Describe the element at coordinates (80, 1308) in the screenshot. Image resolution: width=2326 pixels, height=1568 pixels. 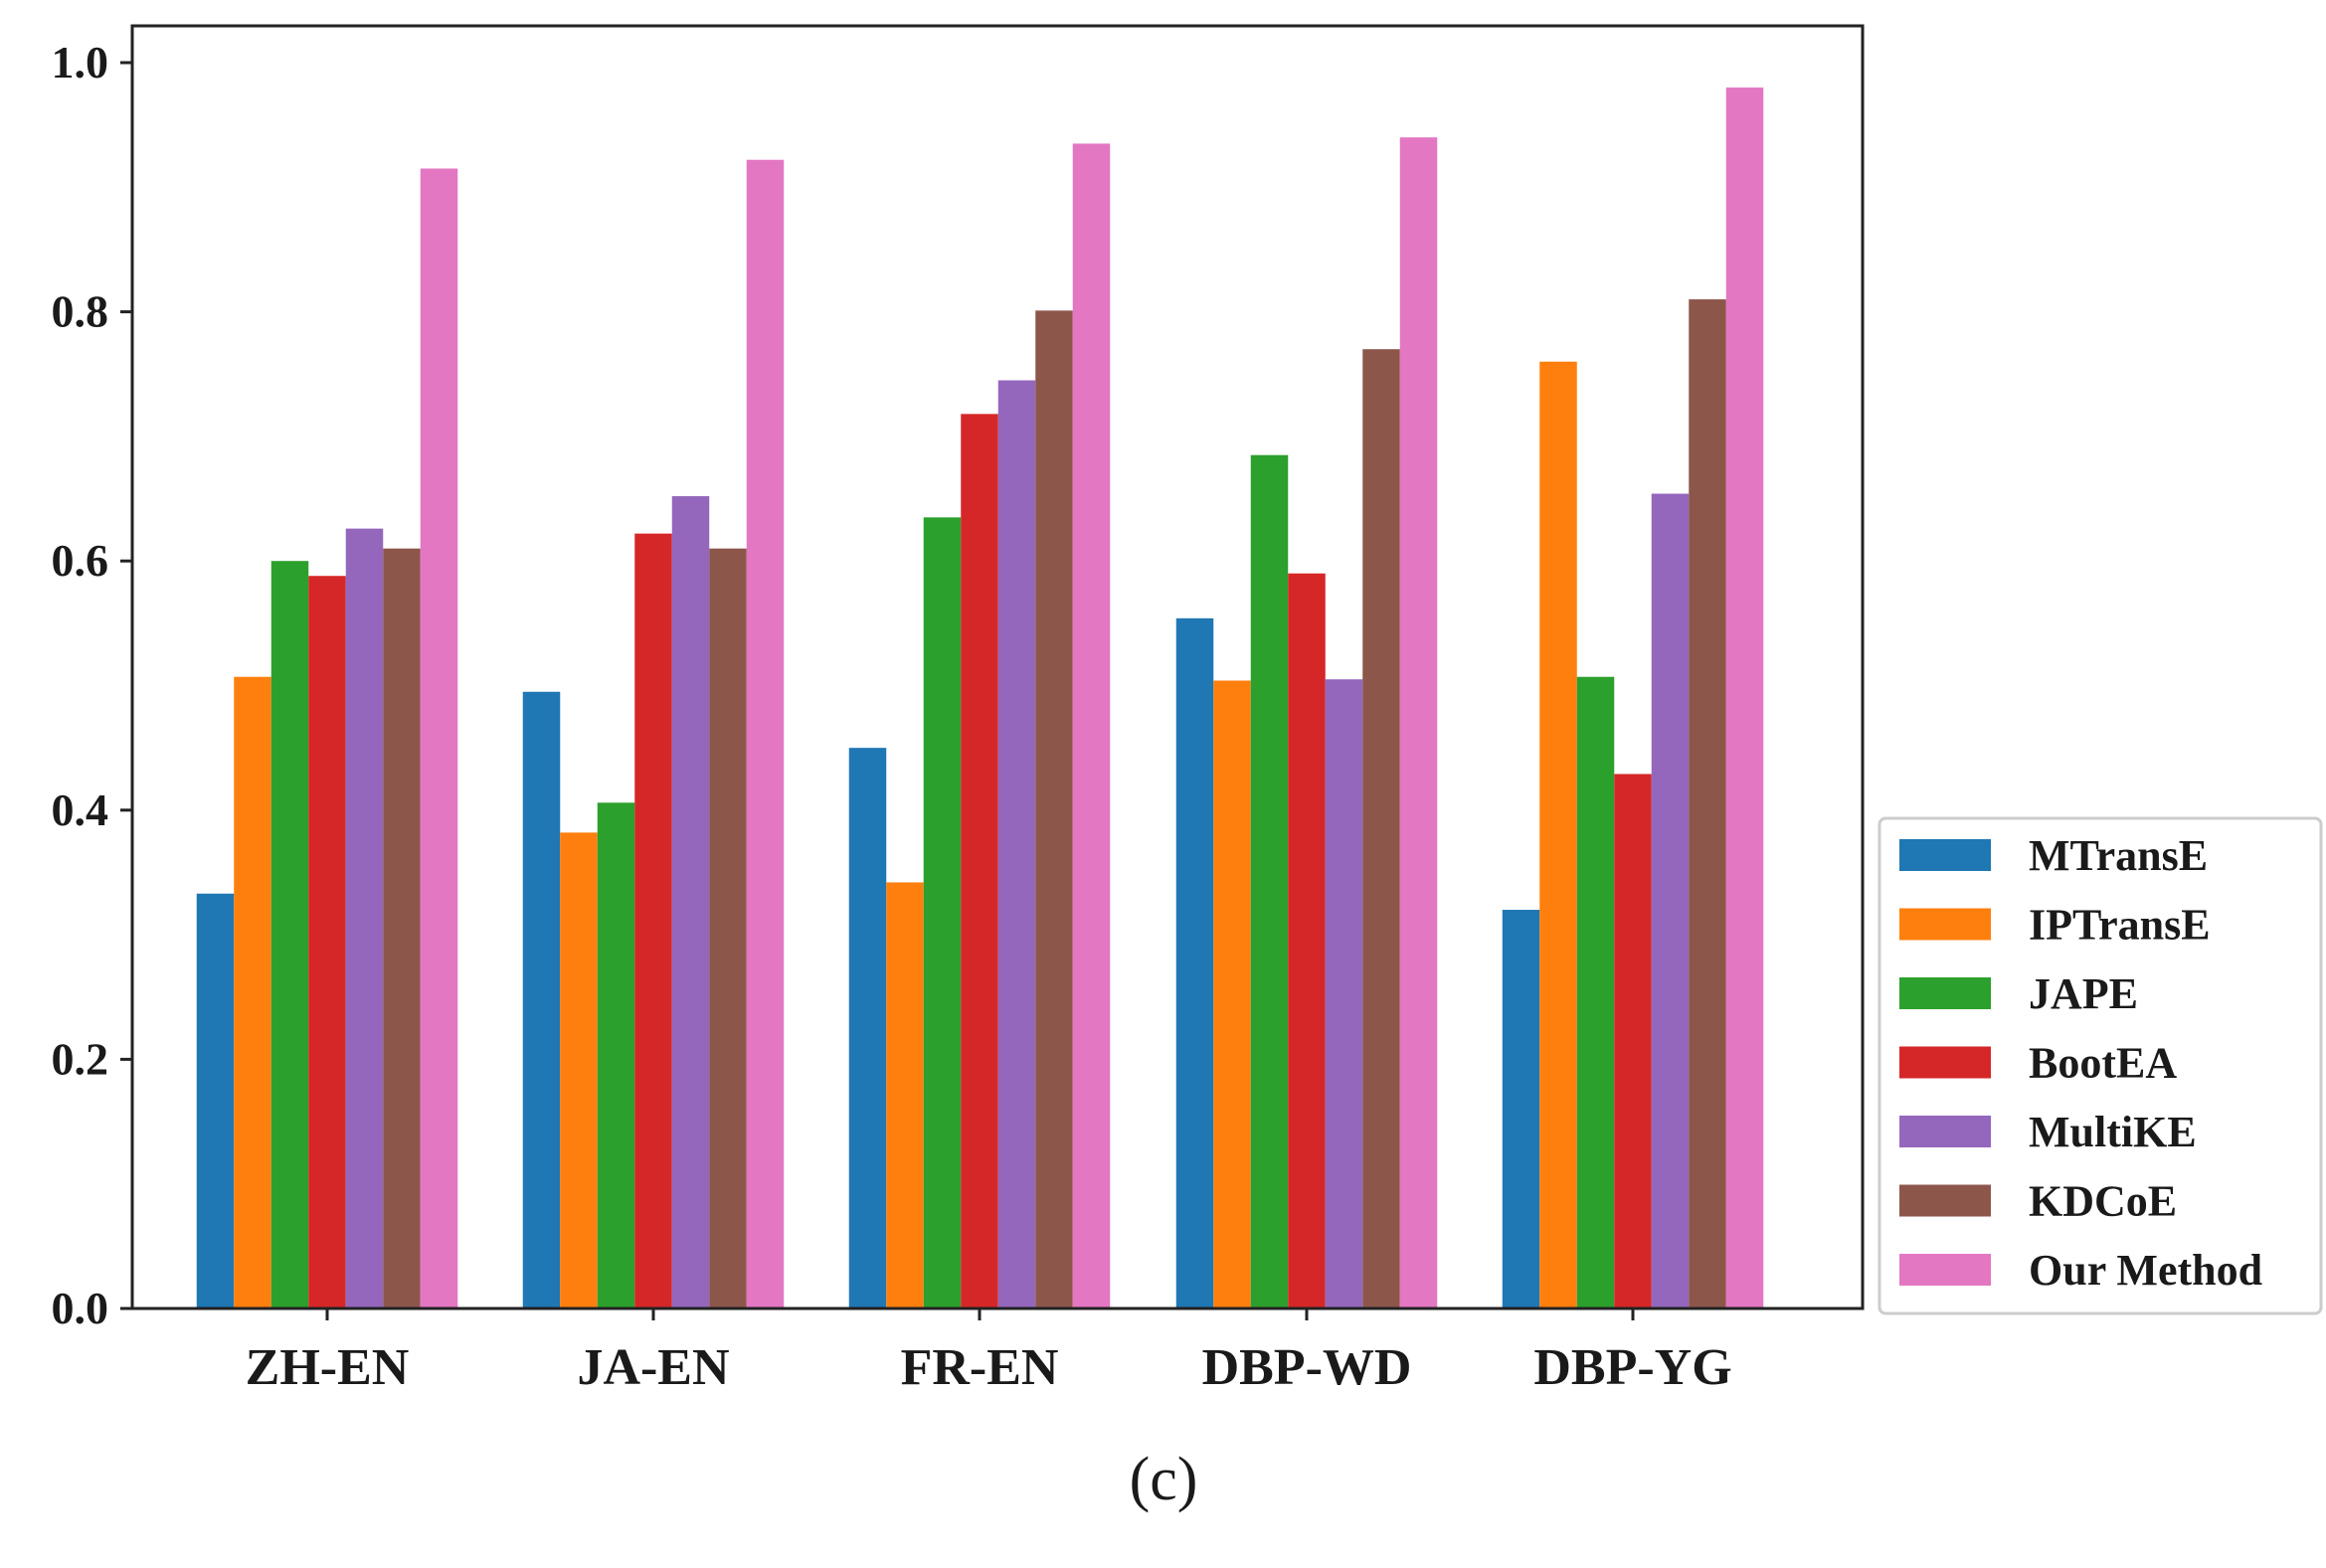
I see `y-tick-label: 0.0` at that location.